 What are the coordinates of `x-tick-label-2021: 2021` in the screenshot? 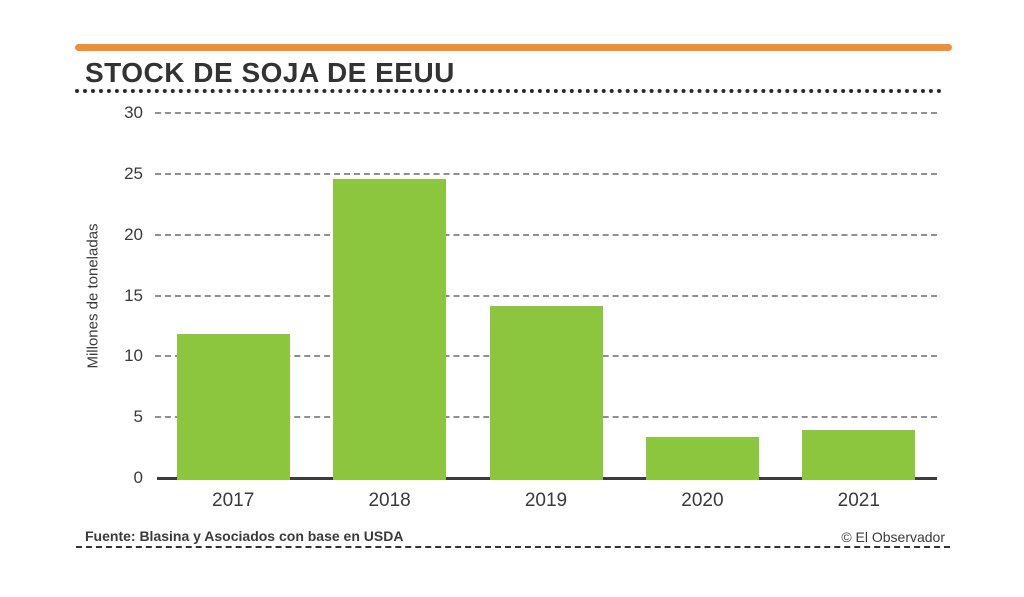 It's located at (858, 500).